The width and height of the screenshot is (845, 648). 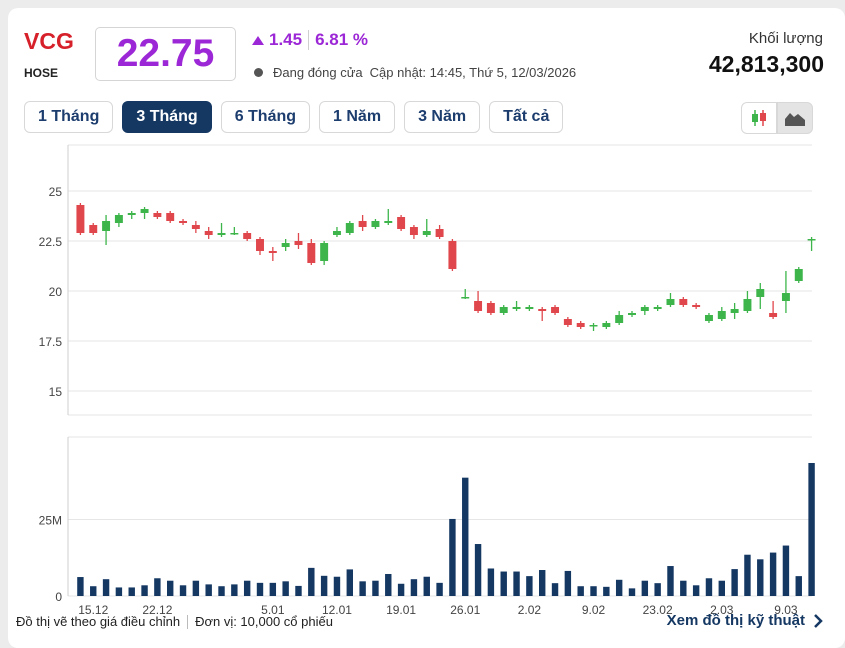 I want to click on change-value: 1.45, so click(x=286, y=39).